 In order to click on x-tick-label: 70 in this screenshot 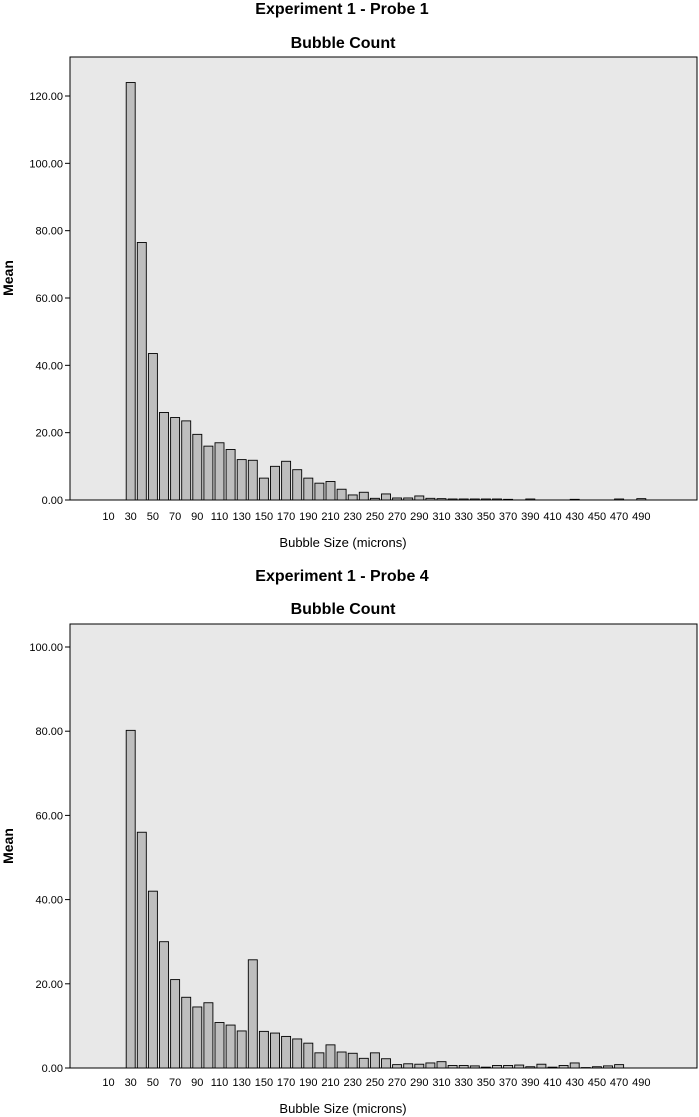, I will do `click(175, 1083)`.